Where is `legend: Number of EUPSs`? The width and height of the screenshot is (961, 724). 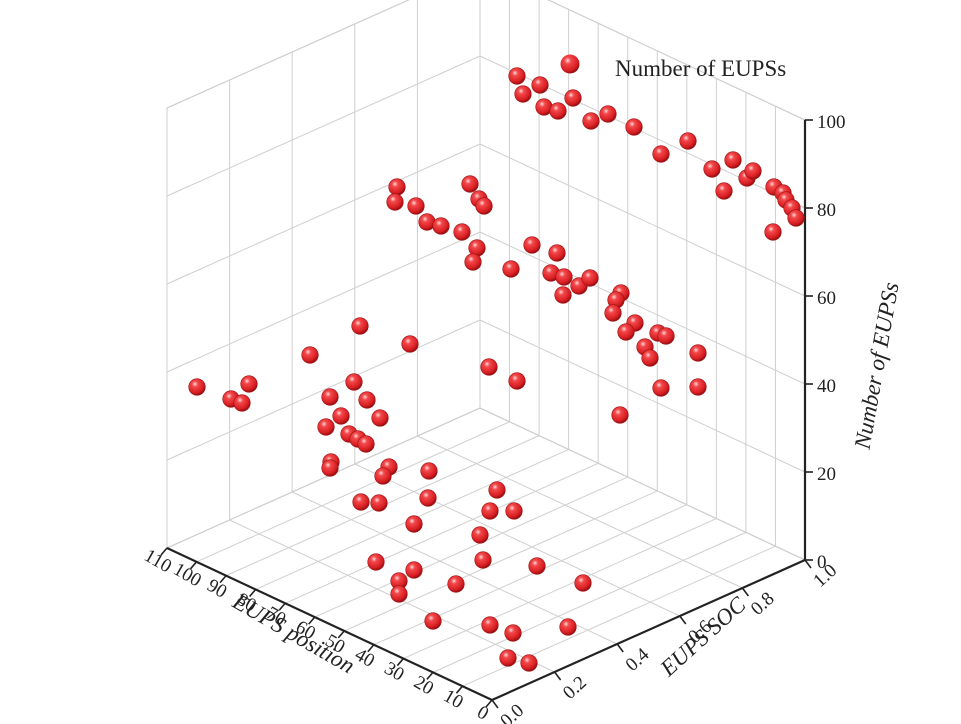 legend: Number of EUPSs is located at coordinates (673, 67).